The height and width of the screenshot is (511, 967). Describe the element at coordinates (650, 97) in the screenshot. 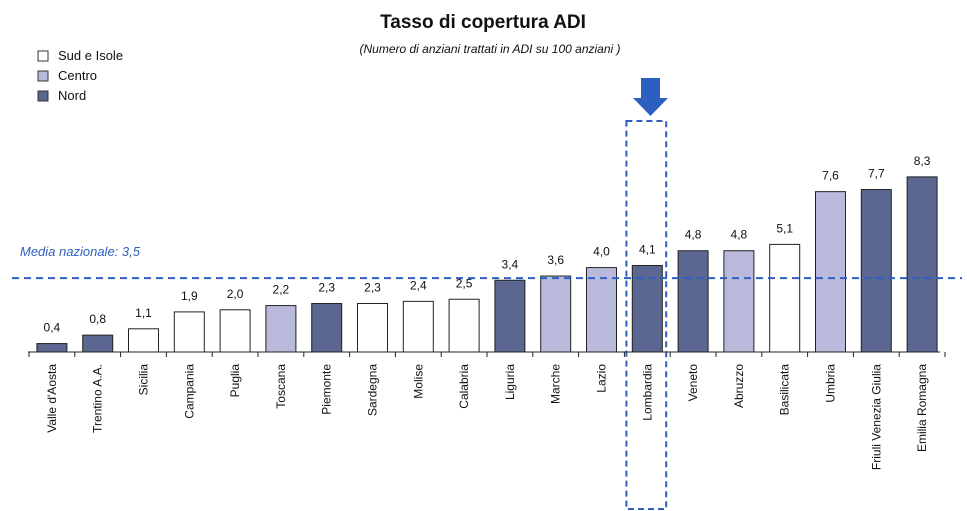

I see `highlight-arrow` at that location.